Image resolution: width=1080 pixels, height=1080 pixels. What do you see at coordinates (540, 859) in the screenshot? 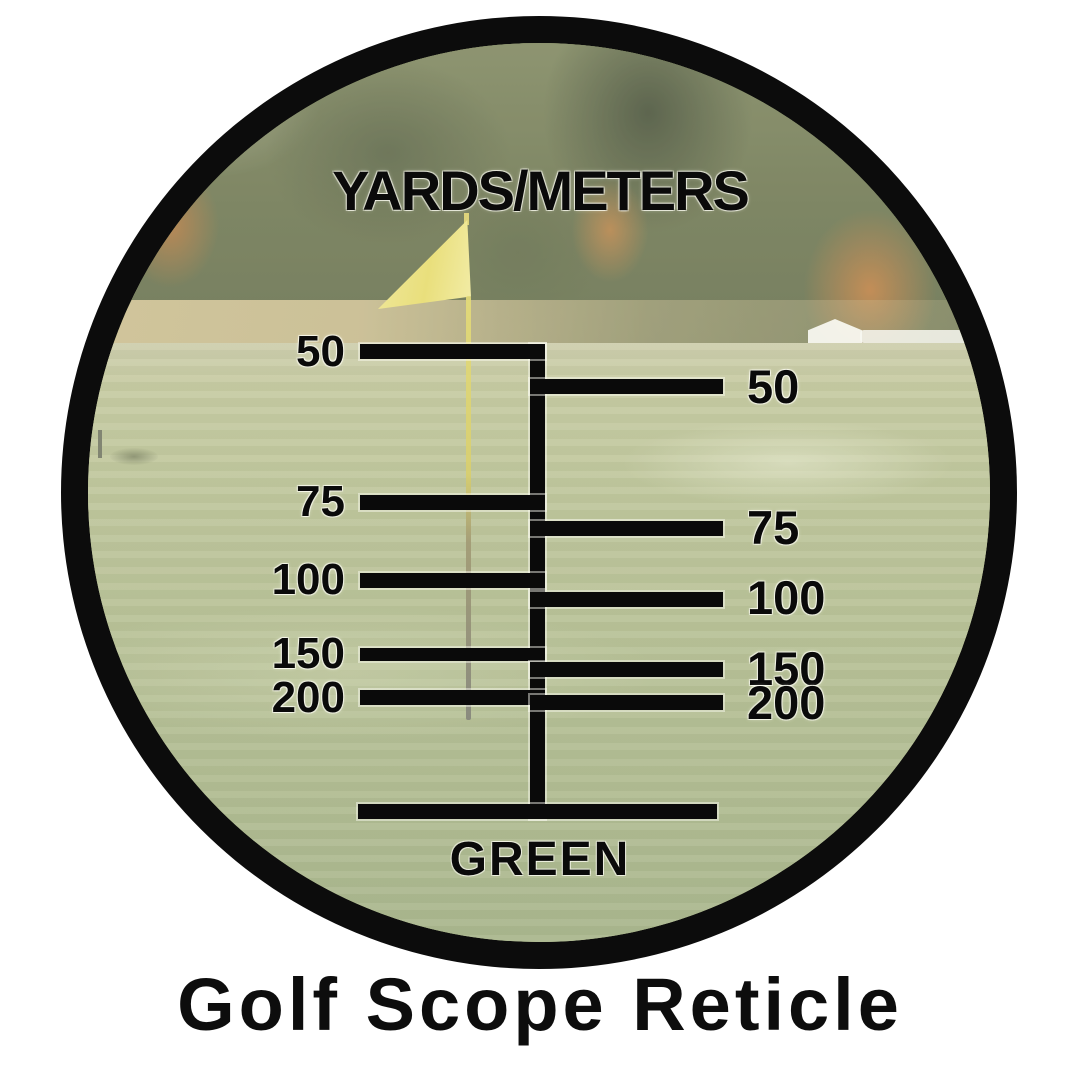
I see `green-label: GREEN` at bounding box center [540, 859].